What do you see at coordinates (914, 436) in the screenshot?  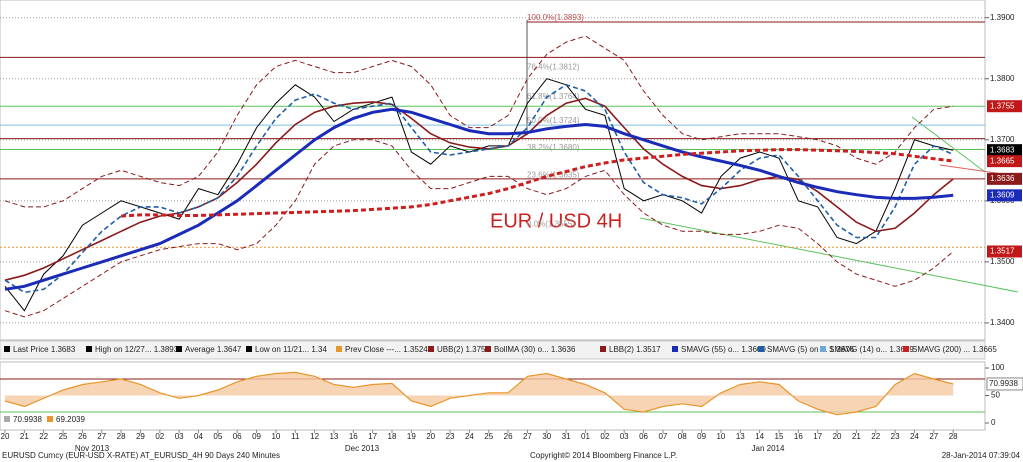 I see `x-tick-label: 24` at bounding box center [914, 436].